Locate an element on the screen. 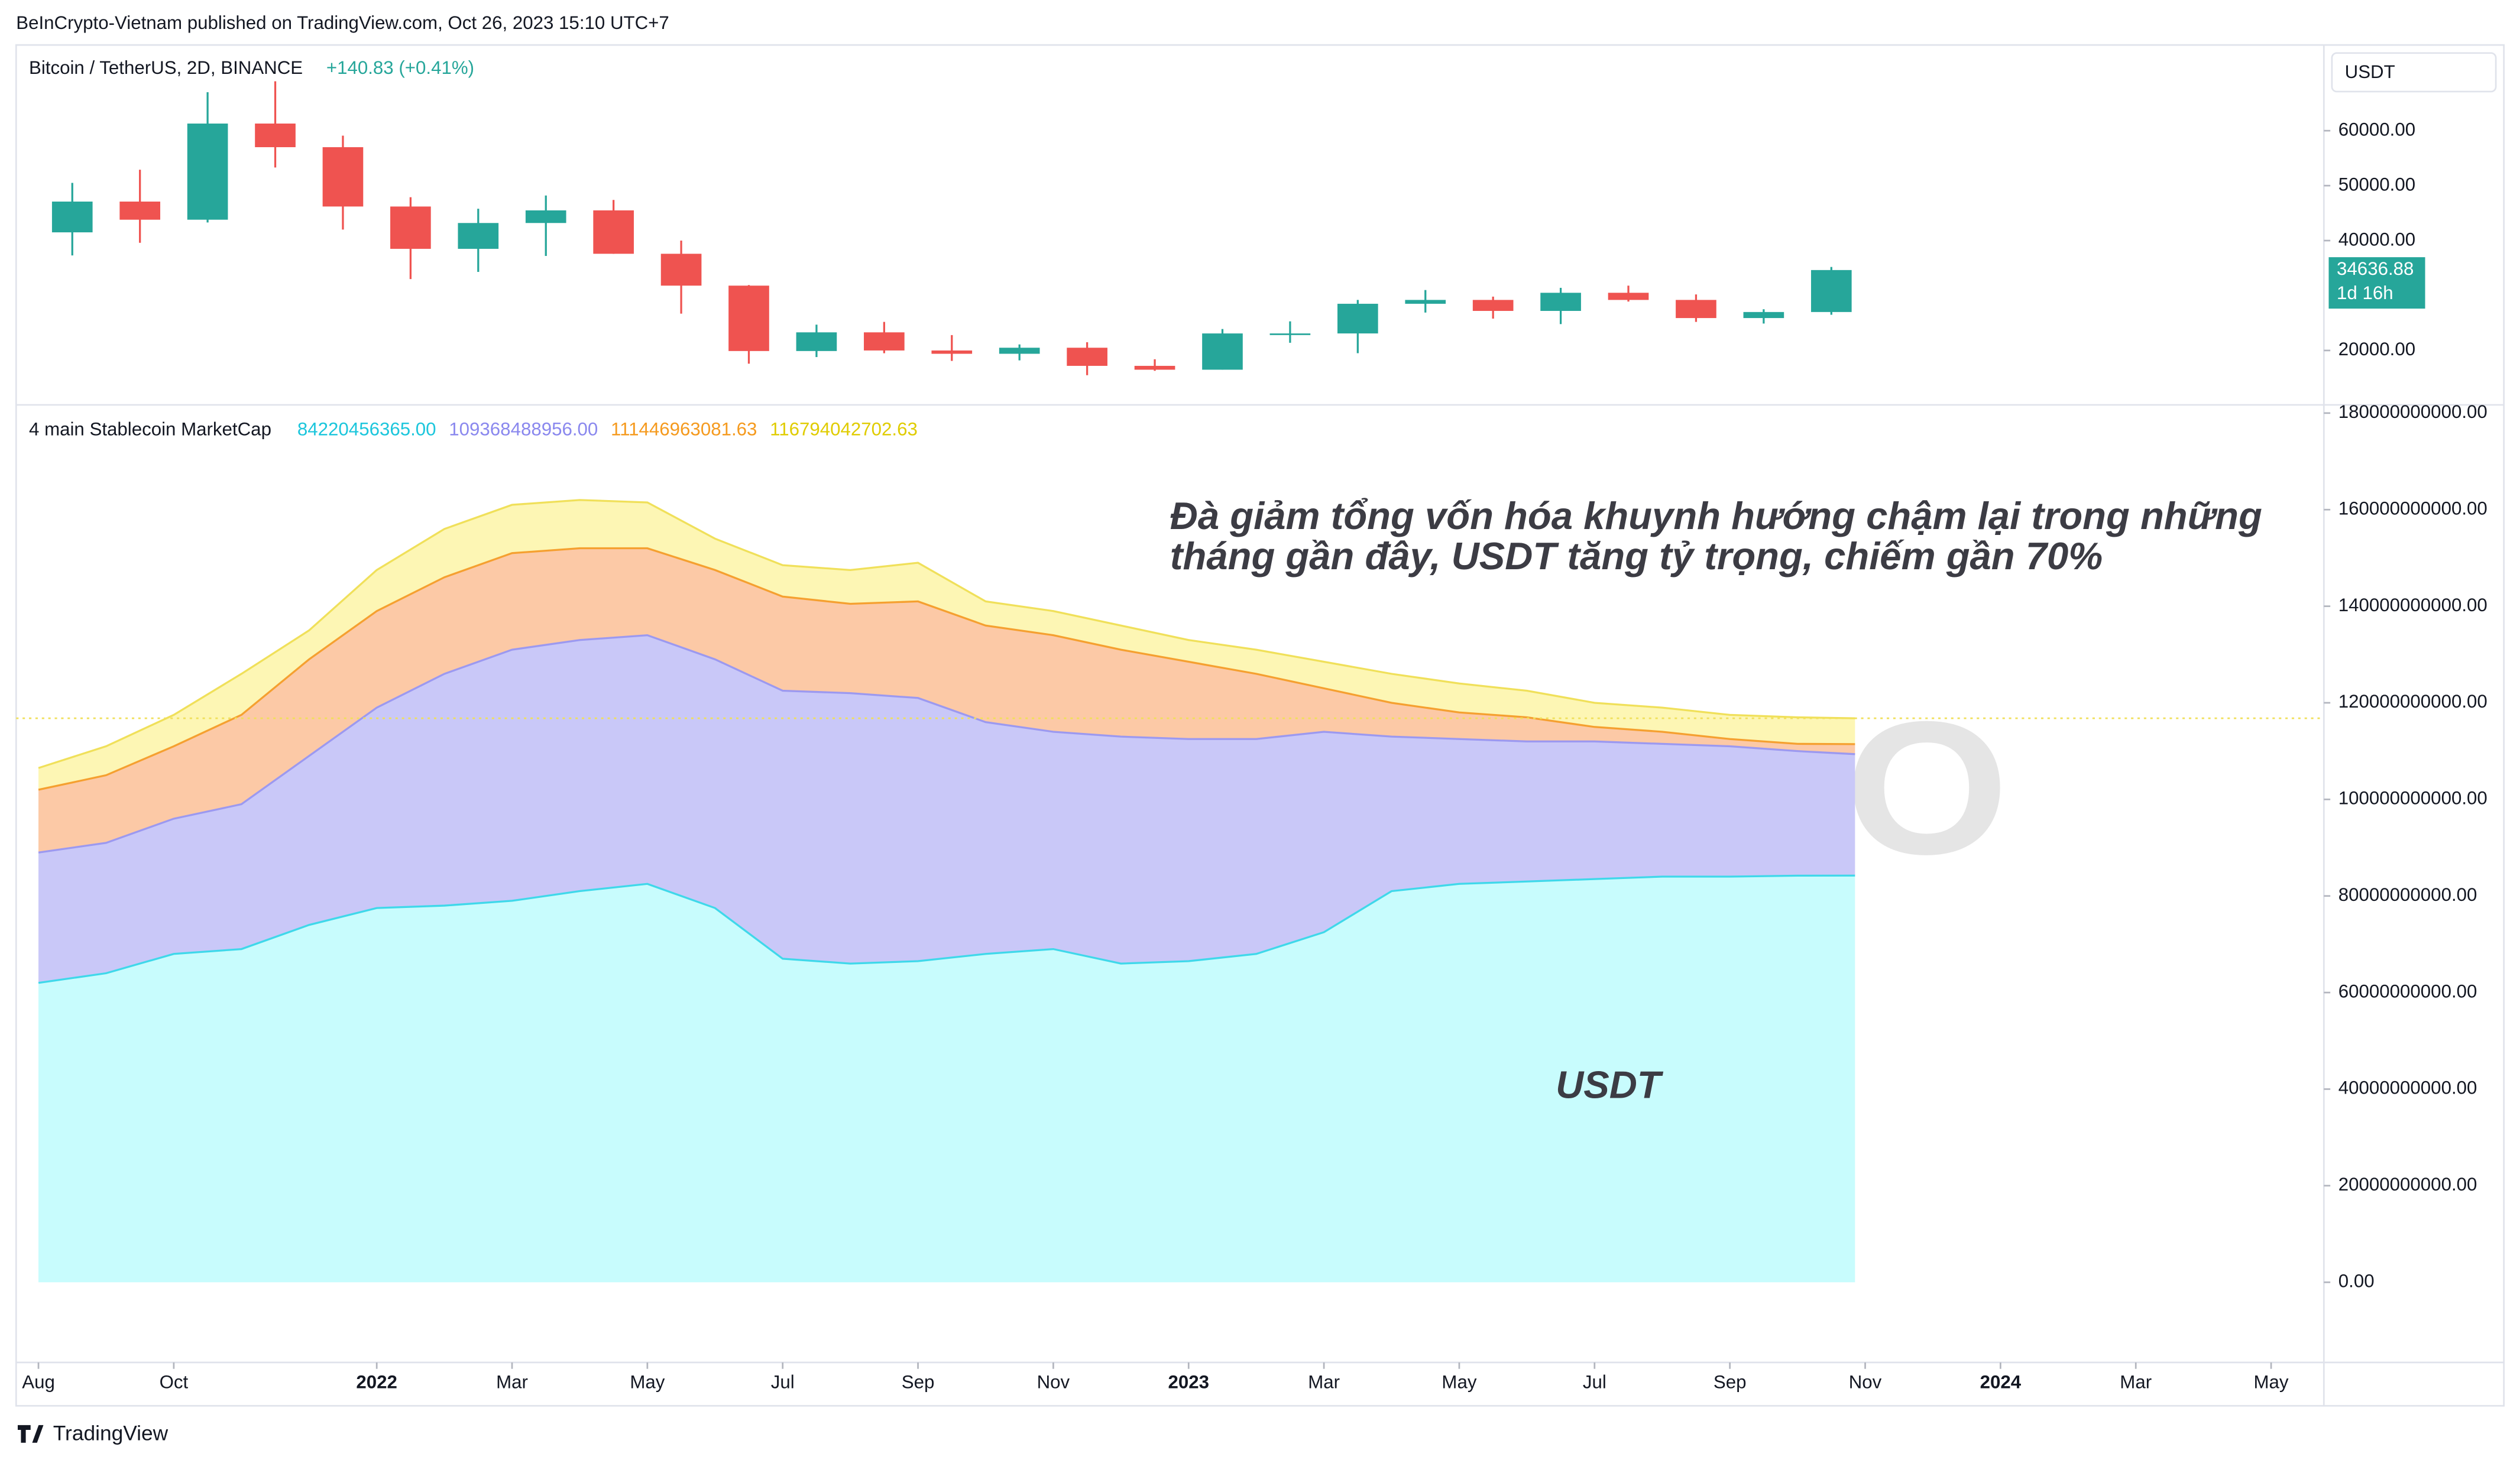 The height and width of the screenshot is (1463, 2520). usdt-annotation: USDT is located at coordinates (1610, 1084).